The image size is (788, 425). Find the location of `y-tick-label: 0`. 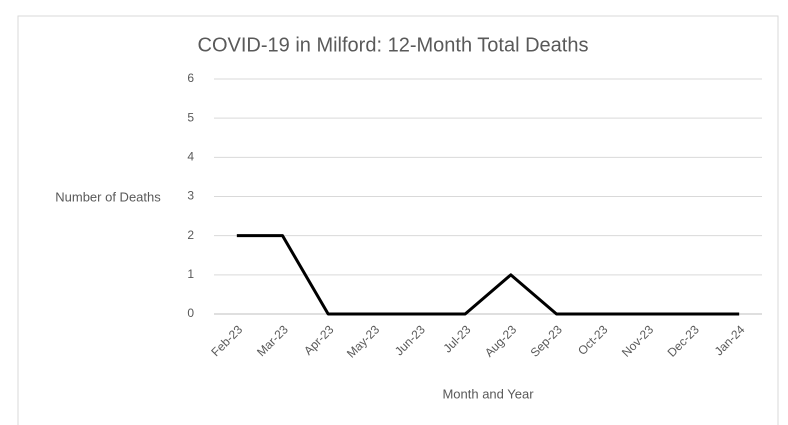

y-tick-label: 0 is located at coordinates (190, 313).